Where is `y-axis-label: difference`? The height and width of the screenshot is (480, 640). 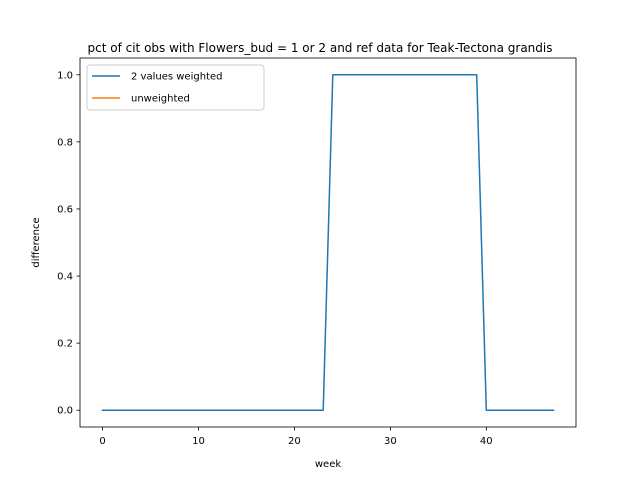 y-axis-label: difference is located at coordinates (36, 242).